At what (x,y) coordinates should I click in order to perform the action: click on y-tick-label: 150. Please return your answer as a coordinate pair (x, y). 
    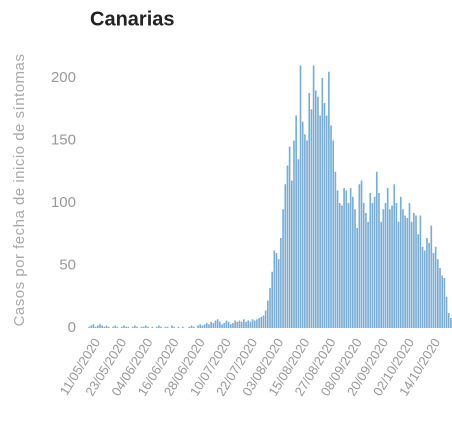
    Looking at the image, I should click on (63, 139).